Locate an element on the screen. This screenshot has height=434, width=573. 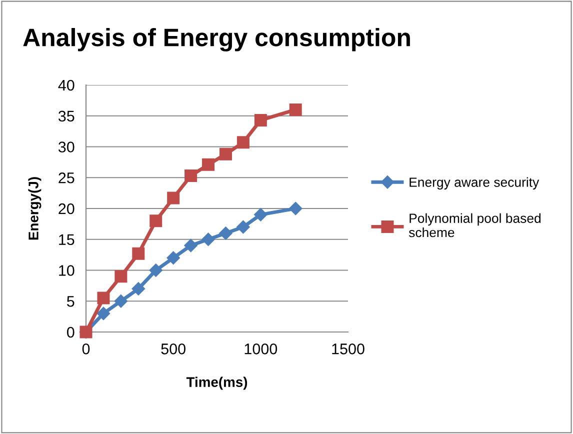
x-axis-title: Time(ms) is located at coordinates (217, 383).